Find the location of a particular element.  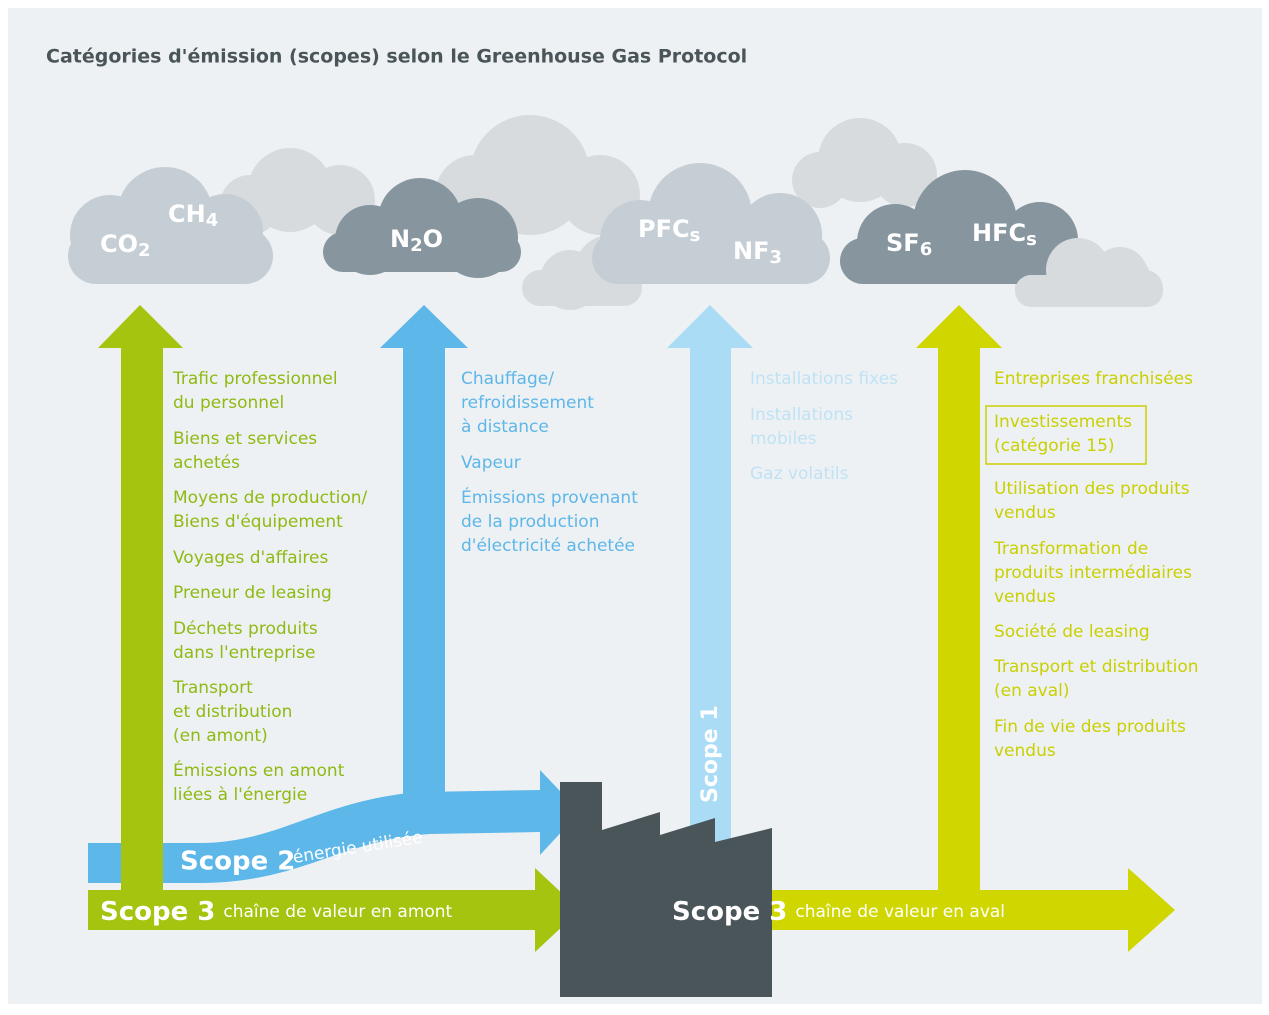

list-item: refroidissement is located at coordinates (527, 403).